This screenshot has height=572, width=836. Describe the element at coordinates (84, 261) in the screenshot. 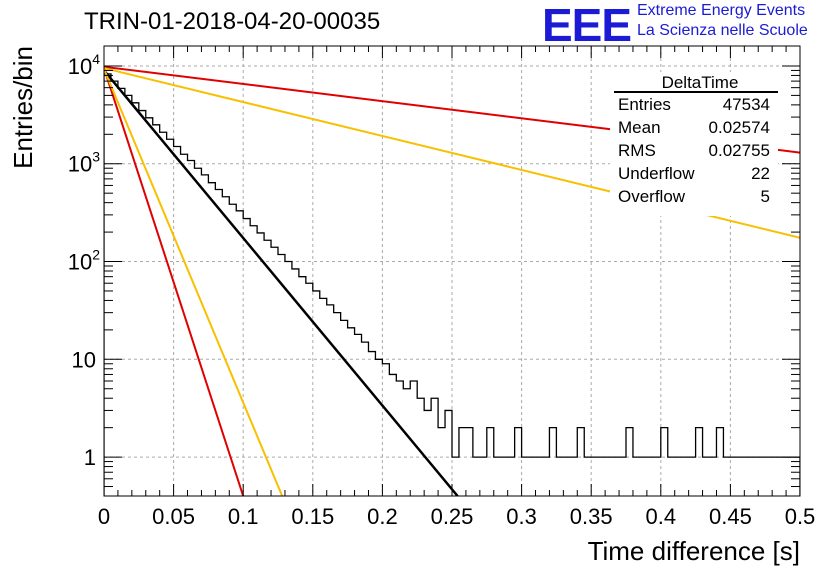

I see `y-tick-label: 10²` at that location.